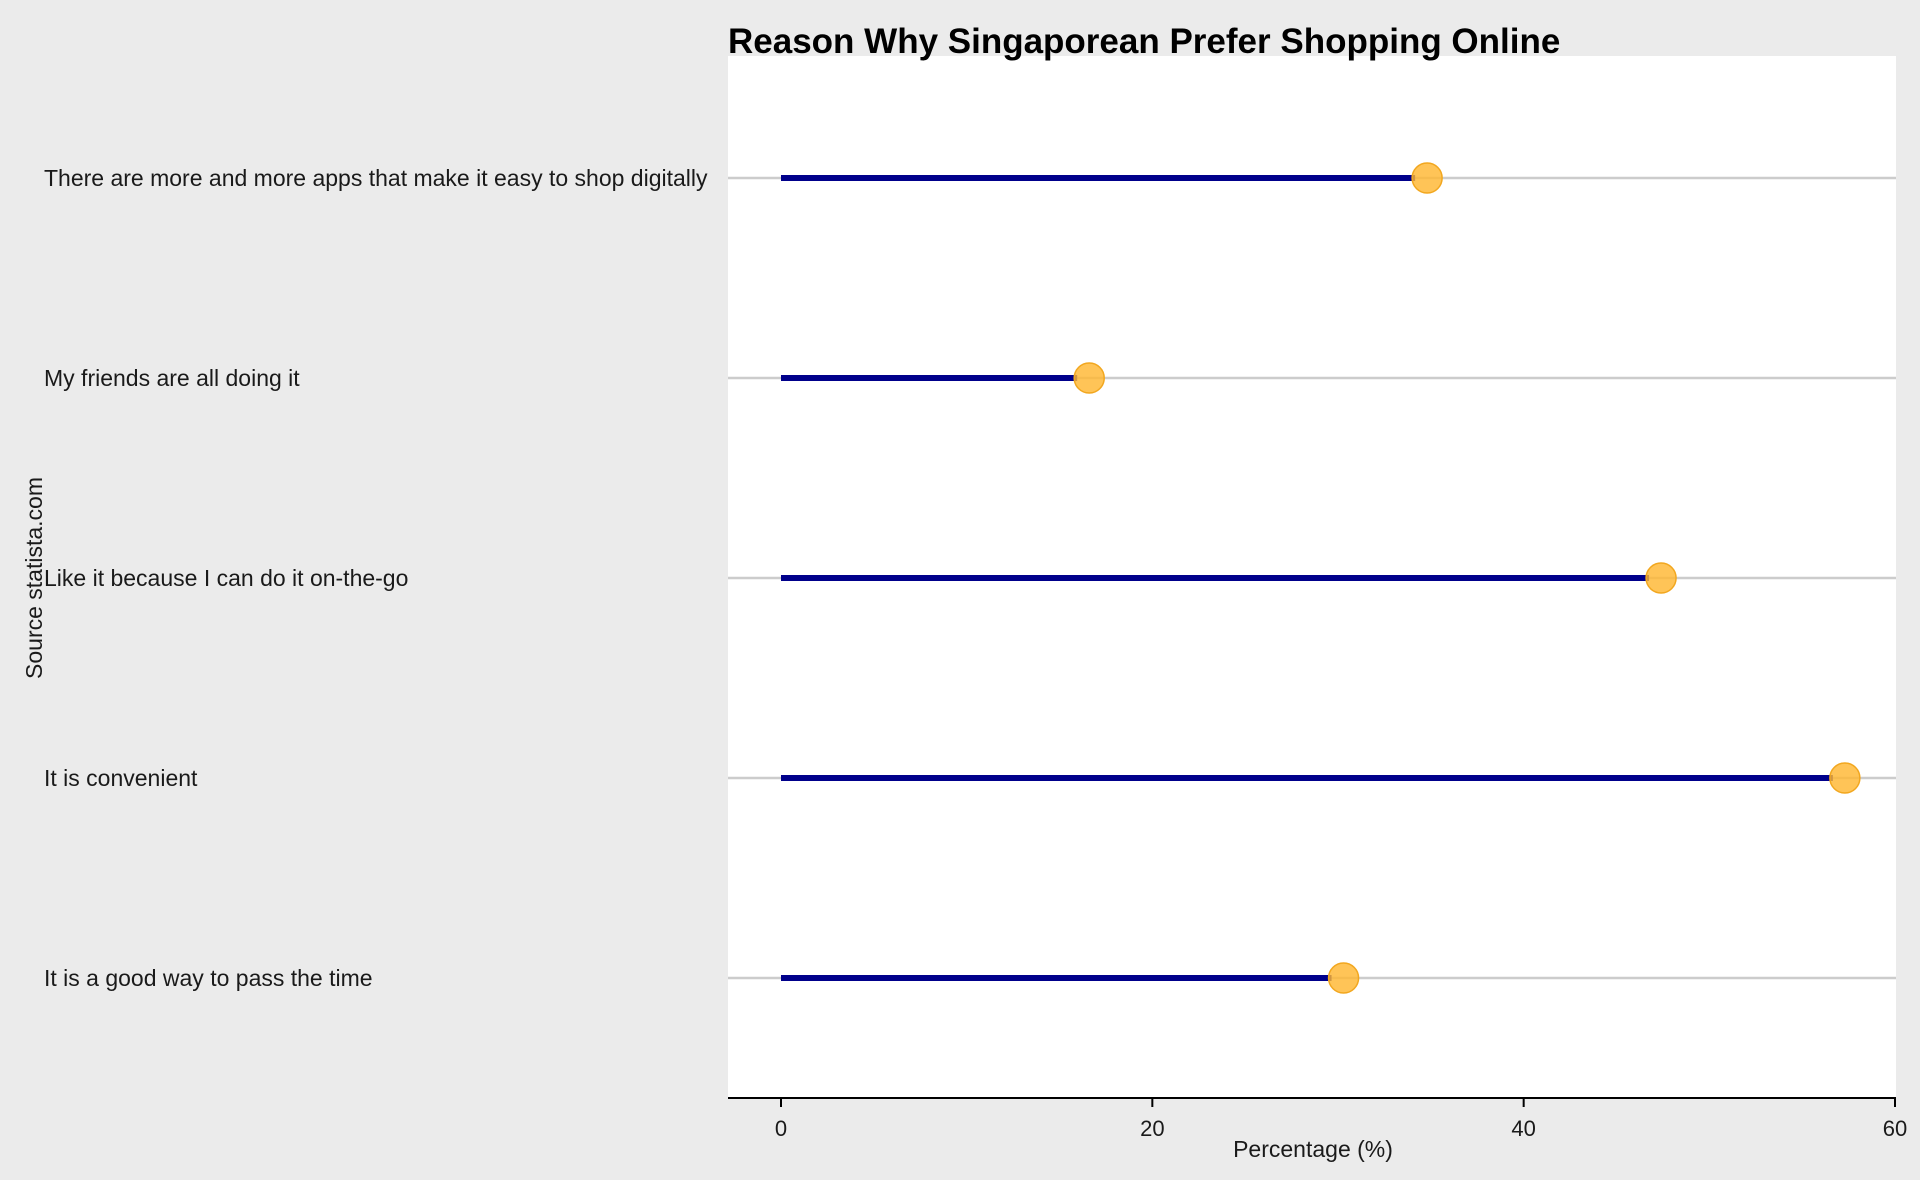 The image size is (1920, 1180). I want to click on x-axis: 0 20 40 60, so click(1317, 1119).